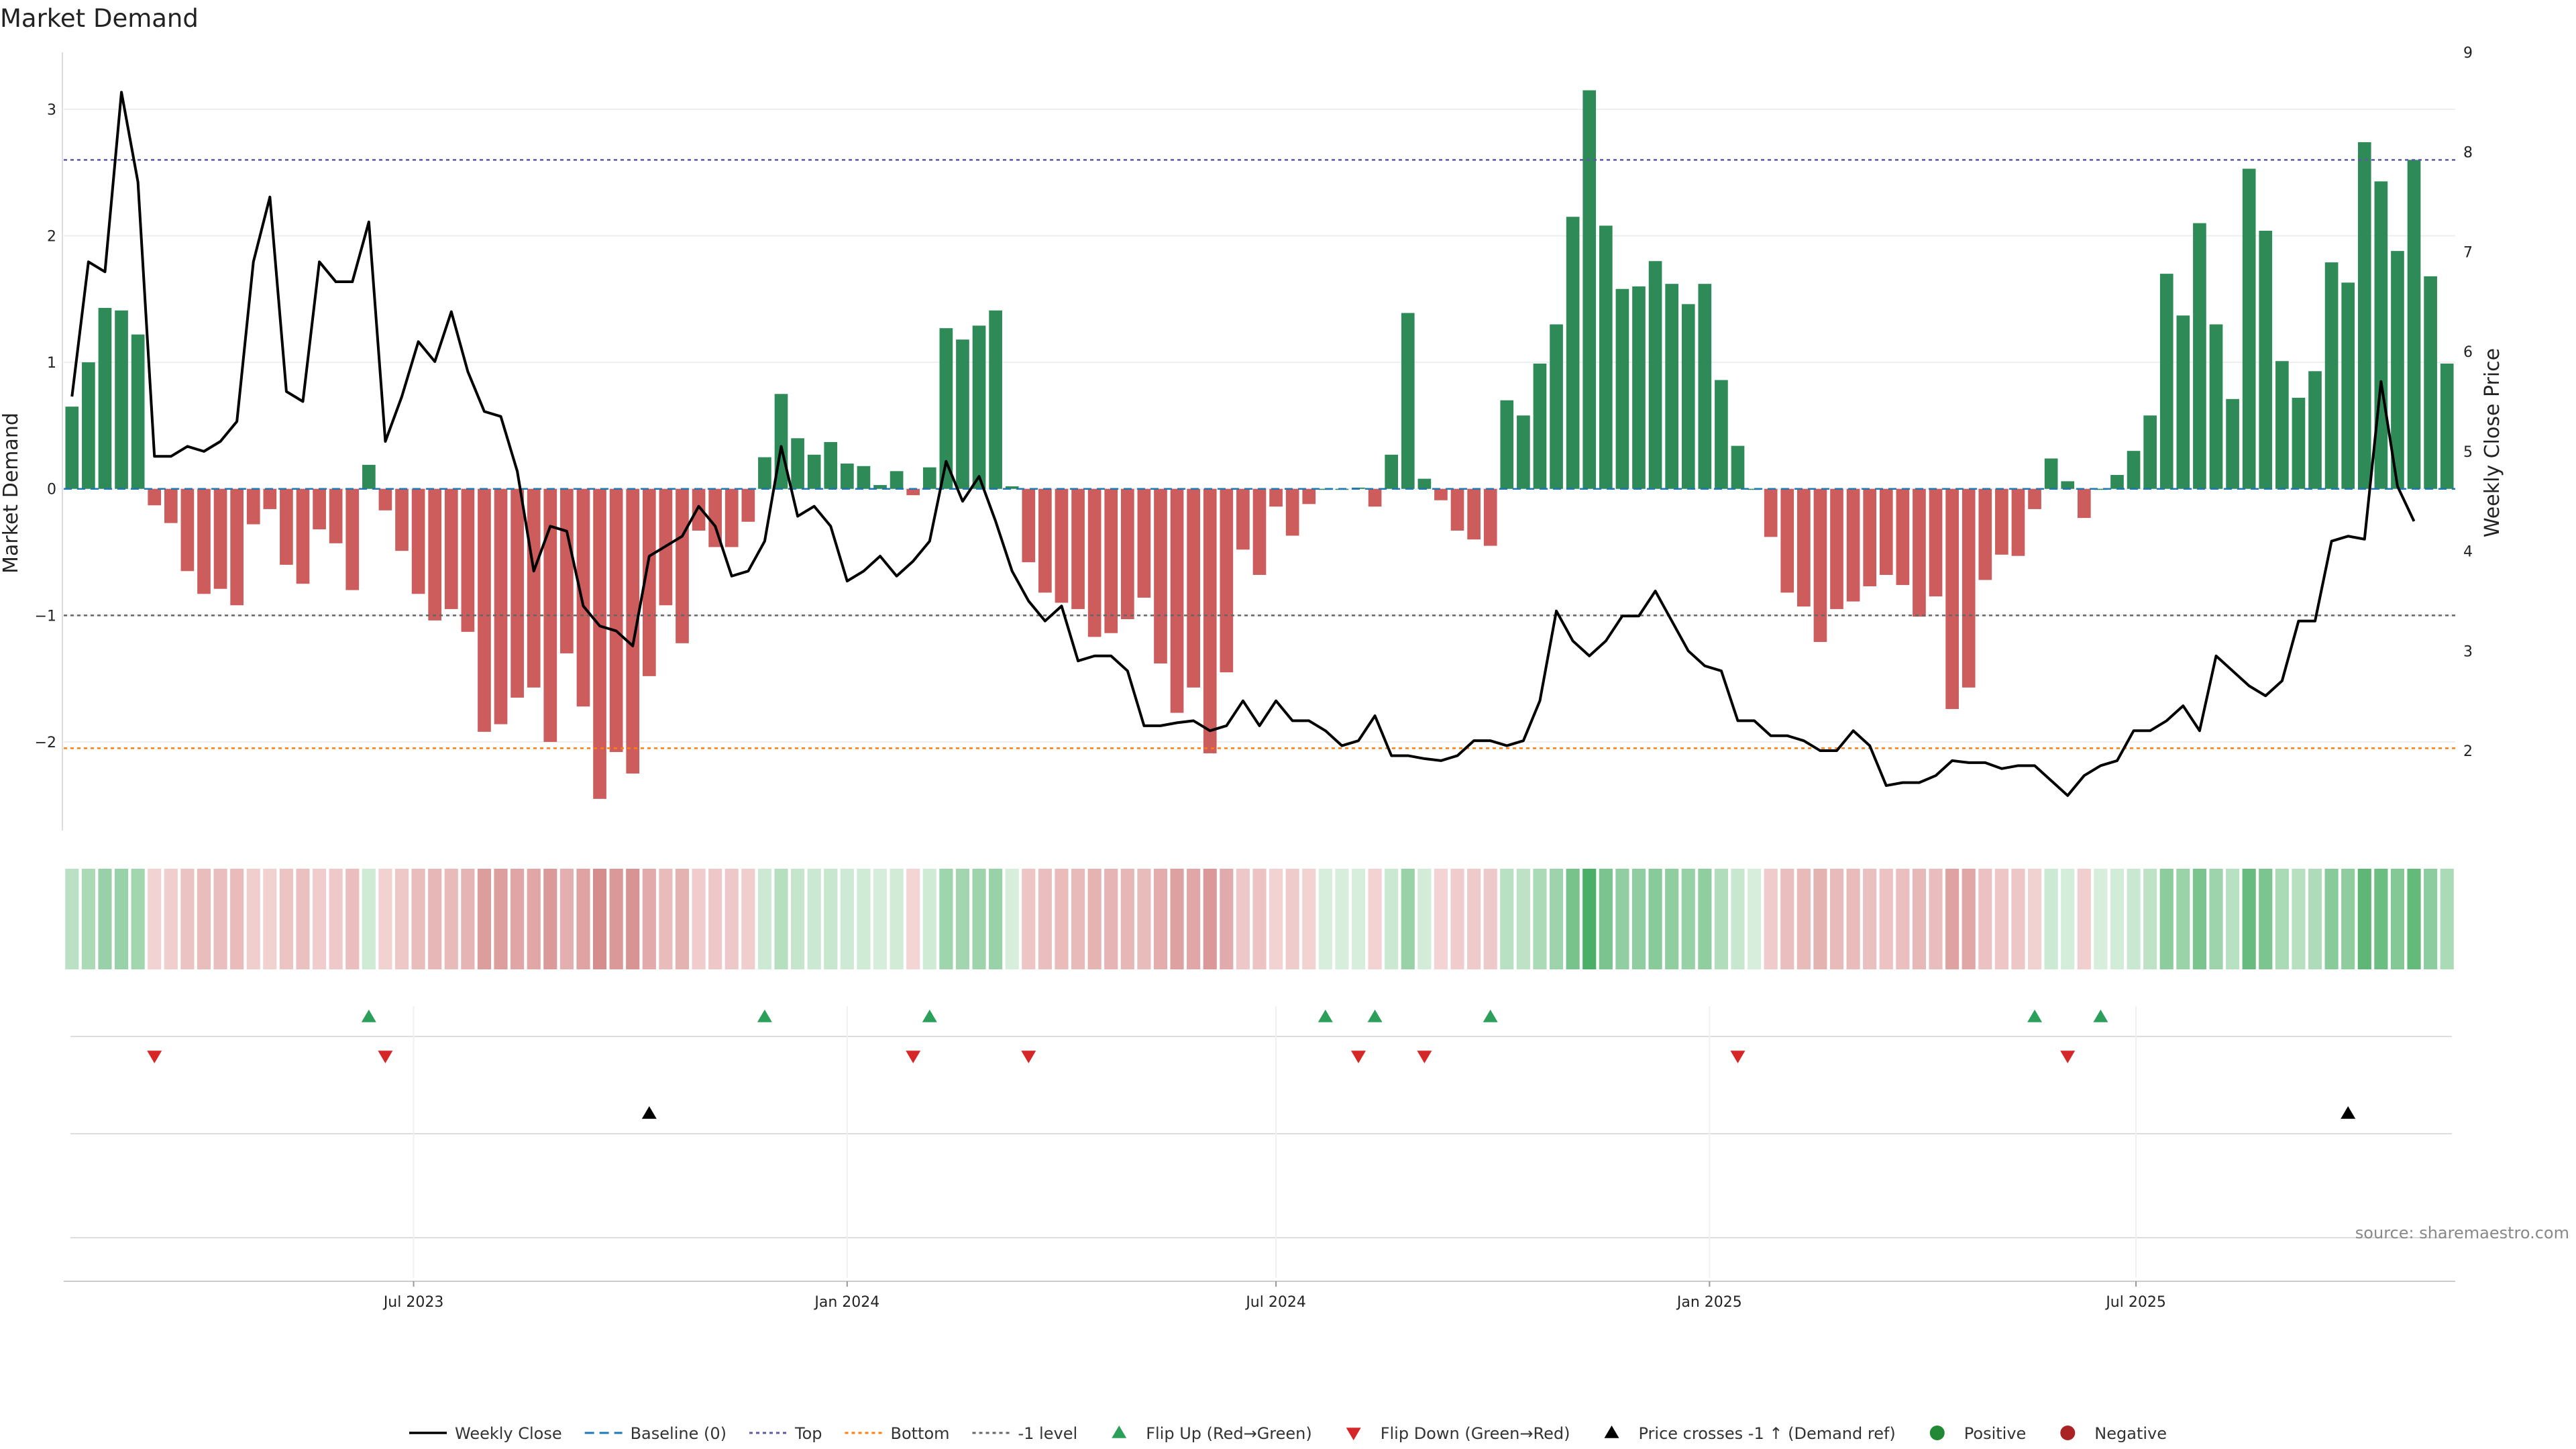 The width and height of the screenshot is (2576, 1449). I want to click on legend-item: Negative, so click(2113, 1433).